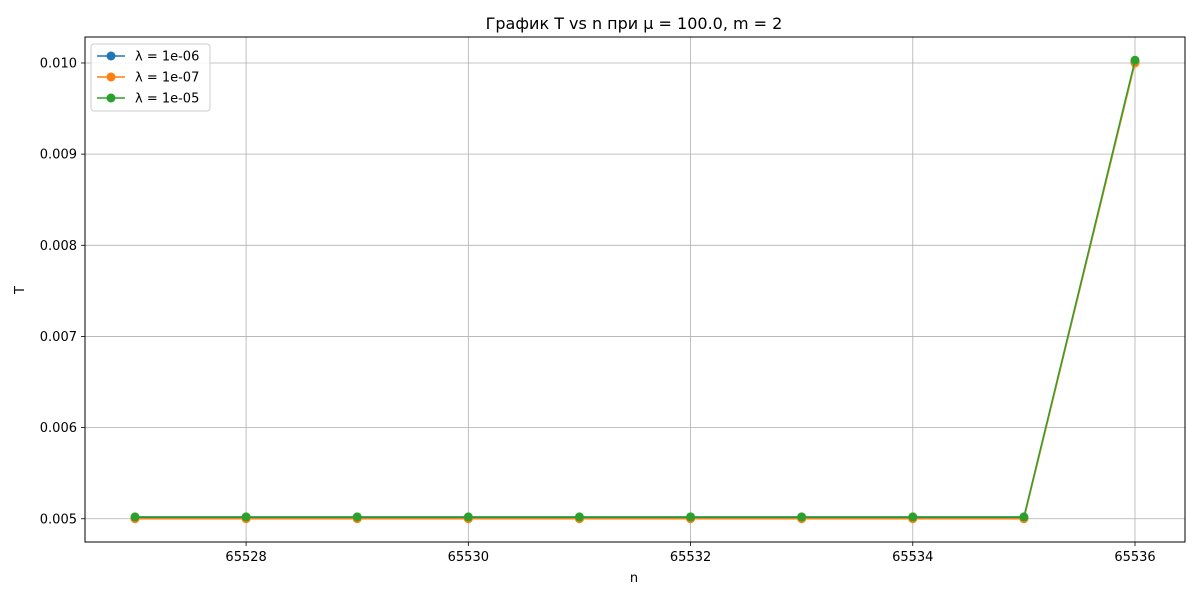 The image size is (1200, 600). I want to click on y-tick-label: 0.006, so click(58, 428).